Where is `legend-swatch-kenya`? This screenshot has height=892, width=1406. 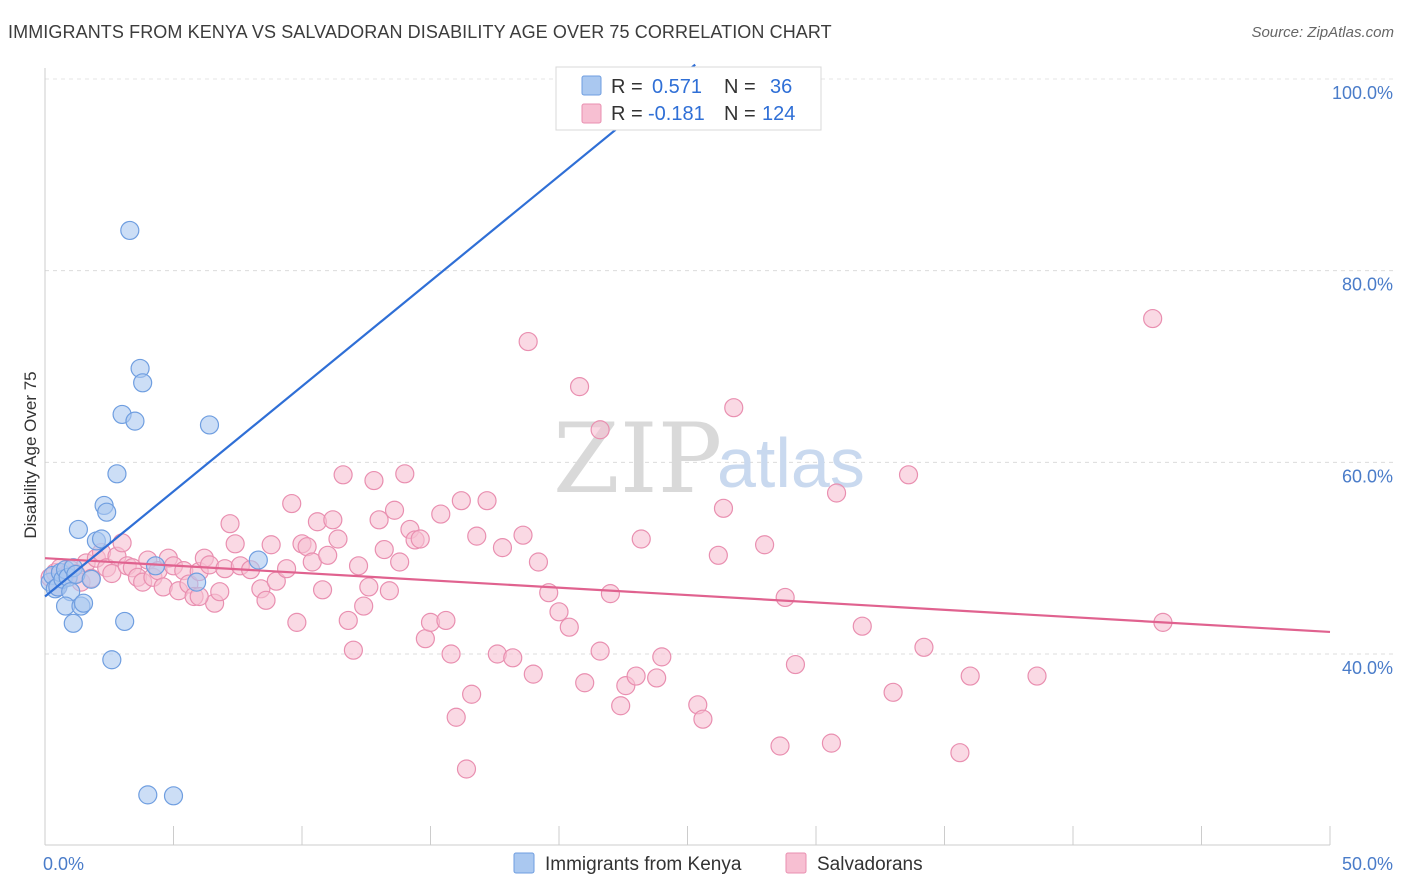
legend-swatch-kenya is located at coordinates (591, 85).